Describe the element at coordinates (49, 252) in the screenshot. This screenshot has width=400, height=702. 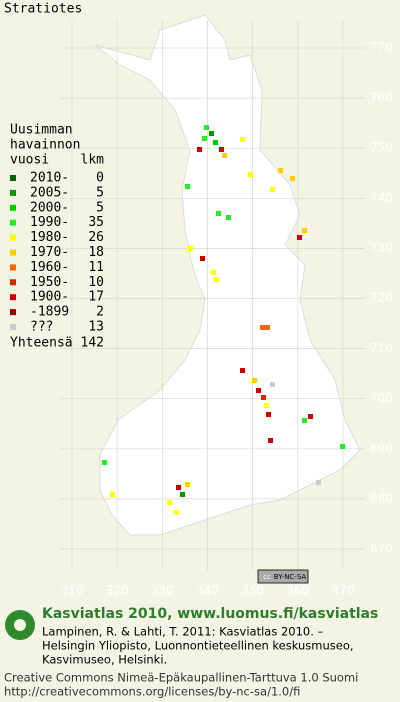
I see `legend-label: 1970-` at that location.